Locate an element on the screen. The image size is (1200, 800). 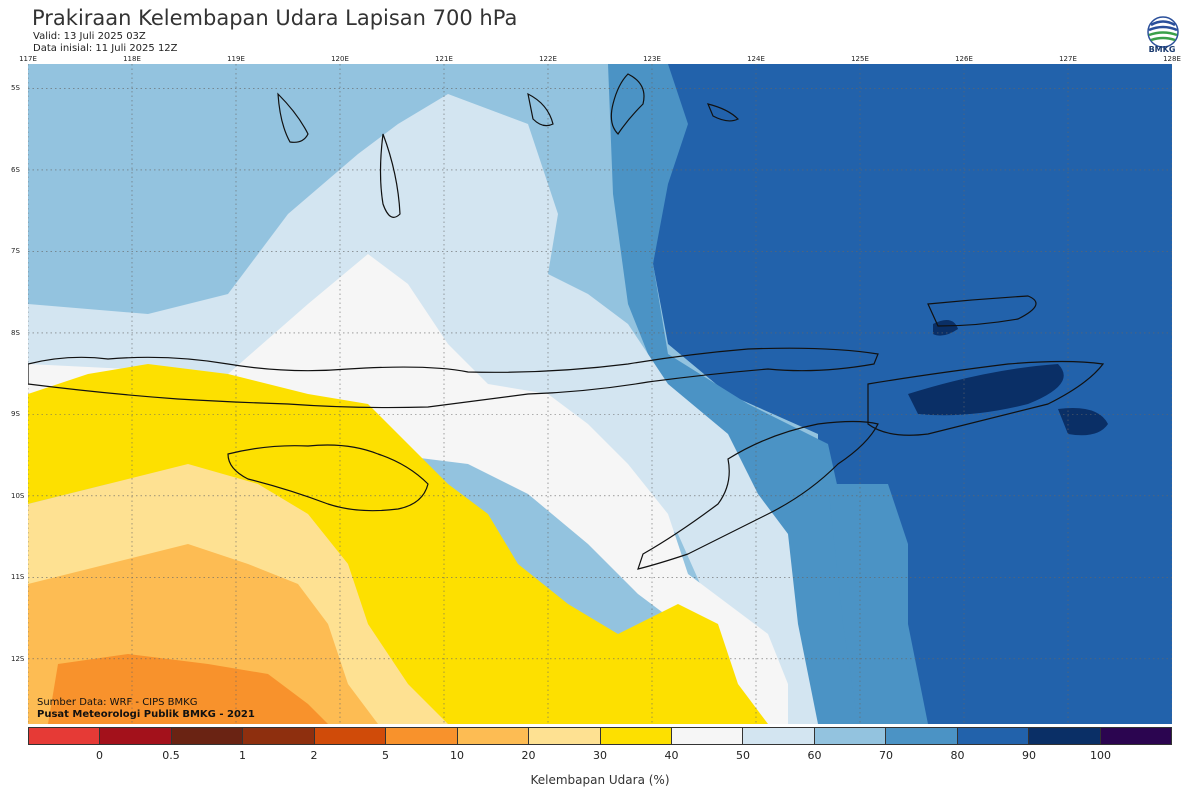
lat-label: 11S is located at coordinates (18, 577).